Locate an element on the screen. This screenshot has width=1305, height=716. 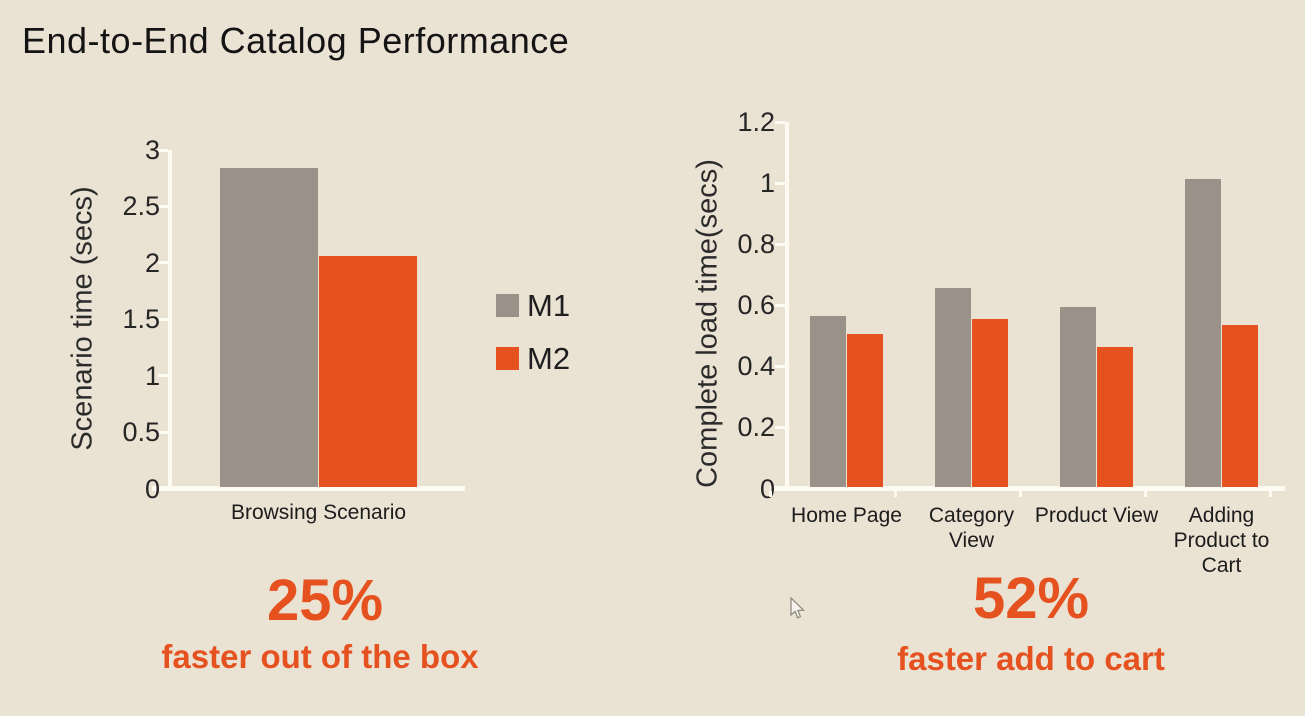
legend-label-m2: M2 is located at coordinates (549, 358).